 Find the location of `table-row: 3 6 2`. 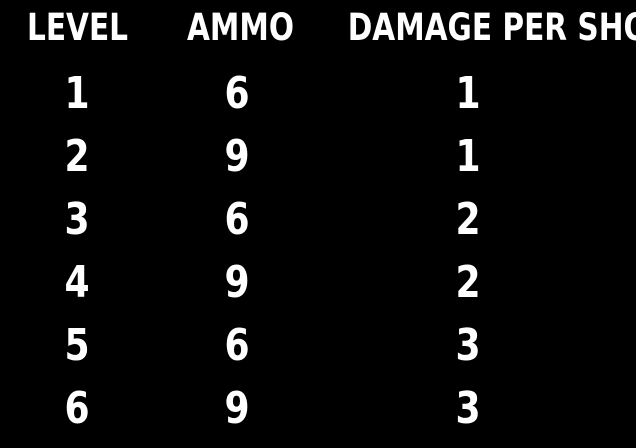

table-row: 3 6 2 is located at coordinates (318, 219).